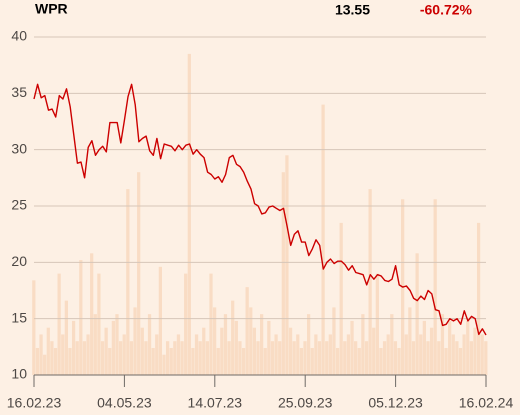 This screenshot has width=520, height=415. What do you see at coordinates (124, 403) in the screenshot?
I see `x-tick-label: 04.05.23` at bounding box center [124, 403].